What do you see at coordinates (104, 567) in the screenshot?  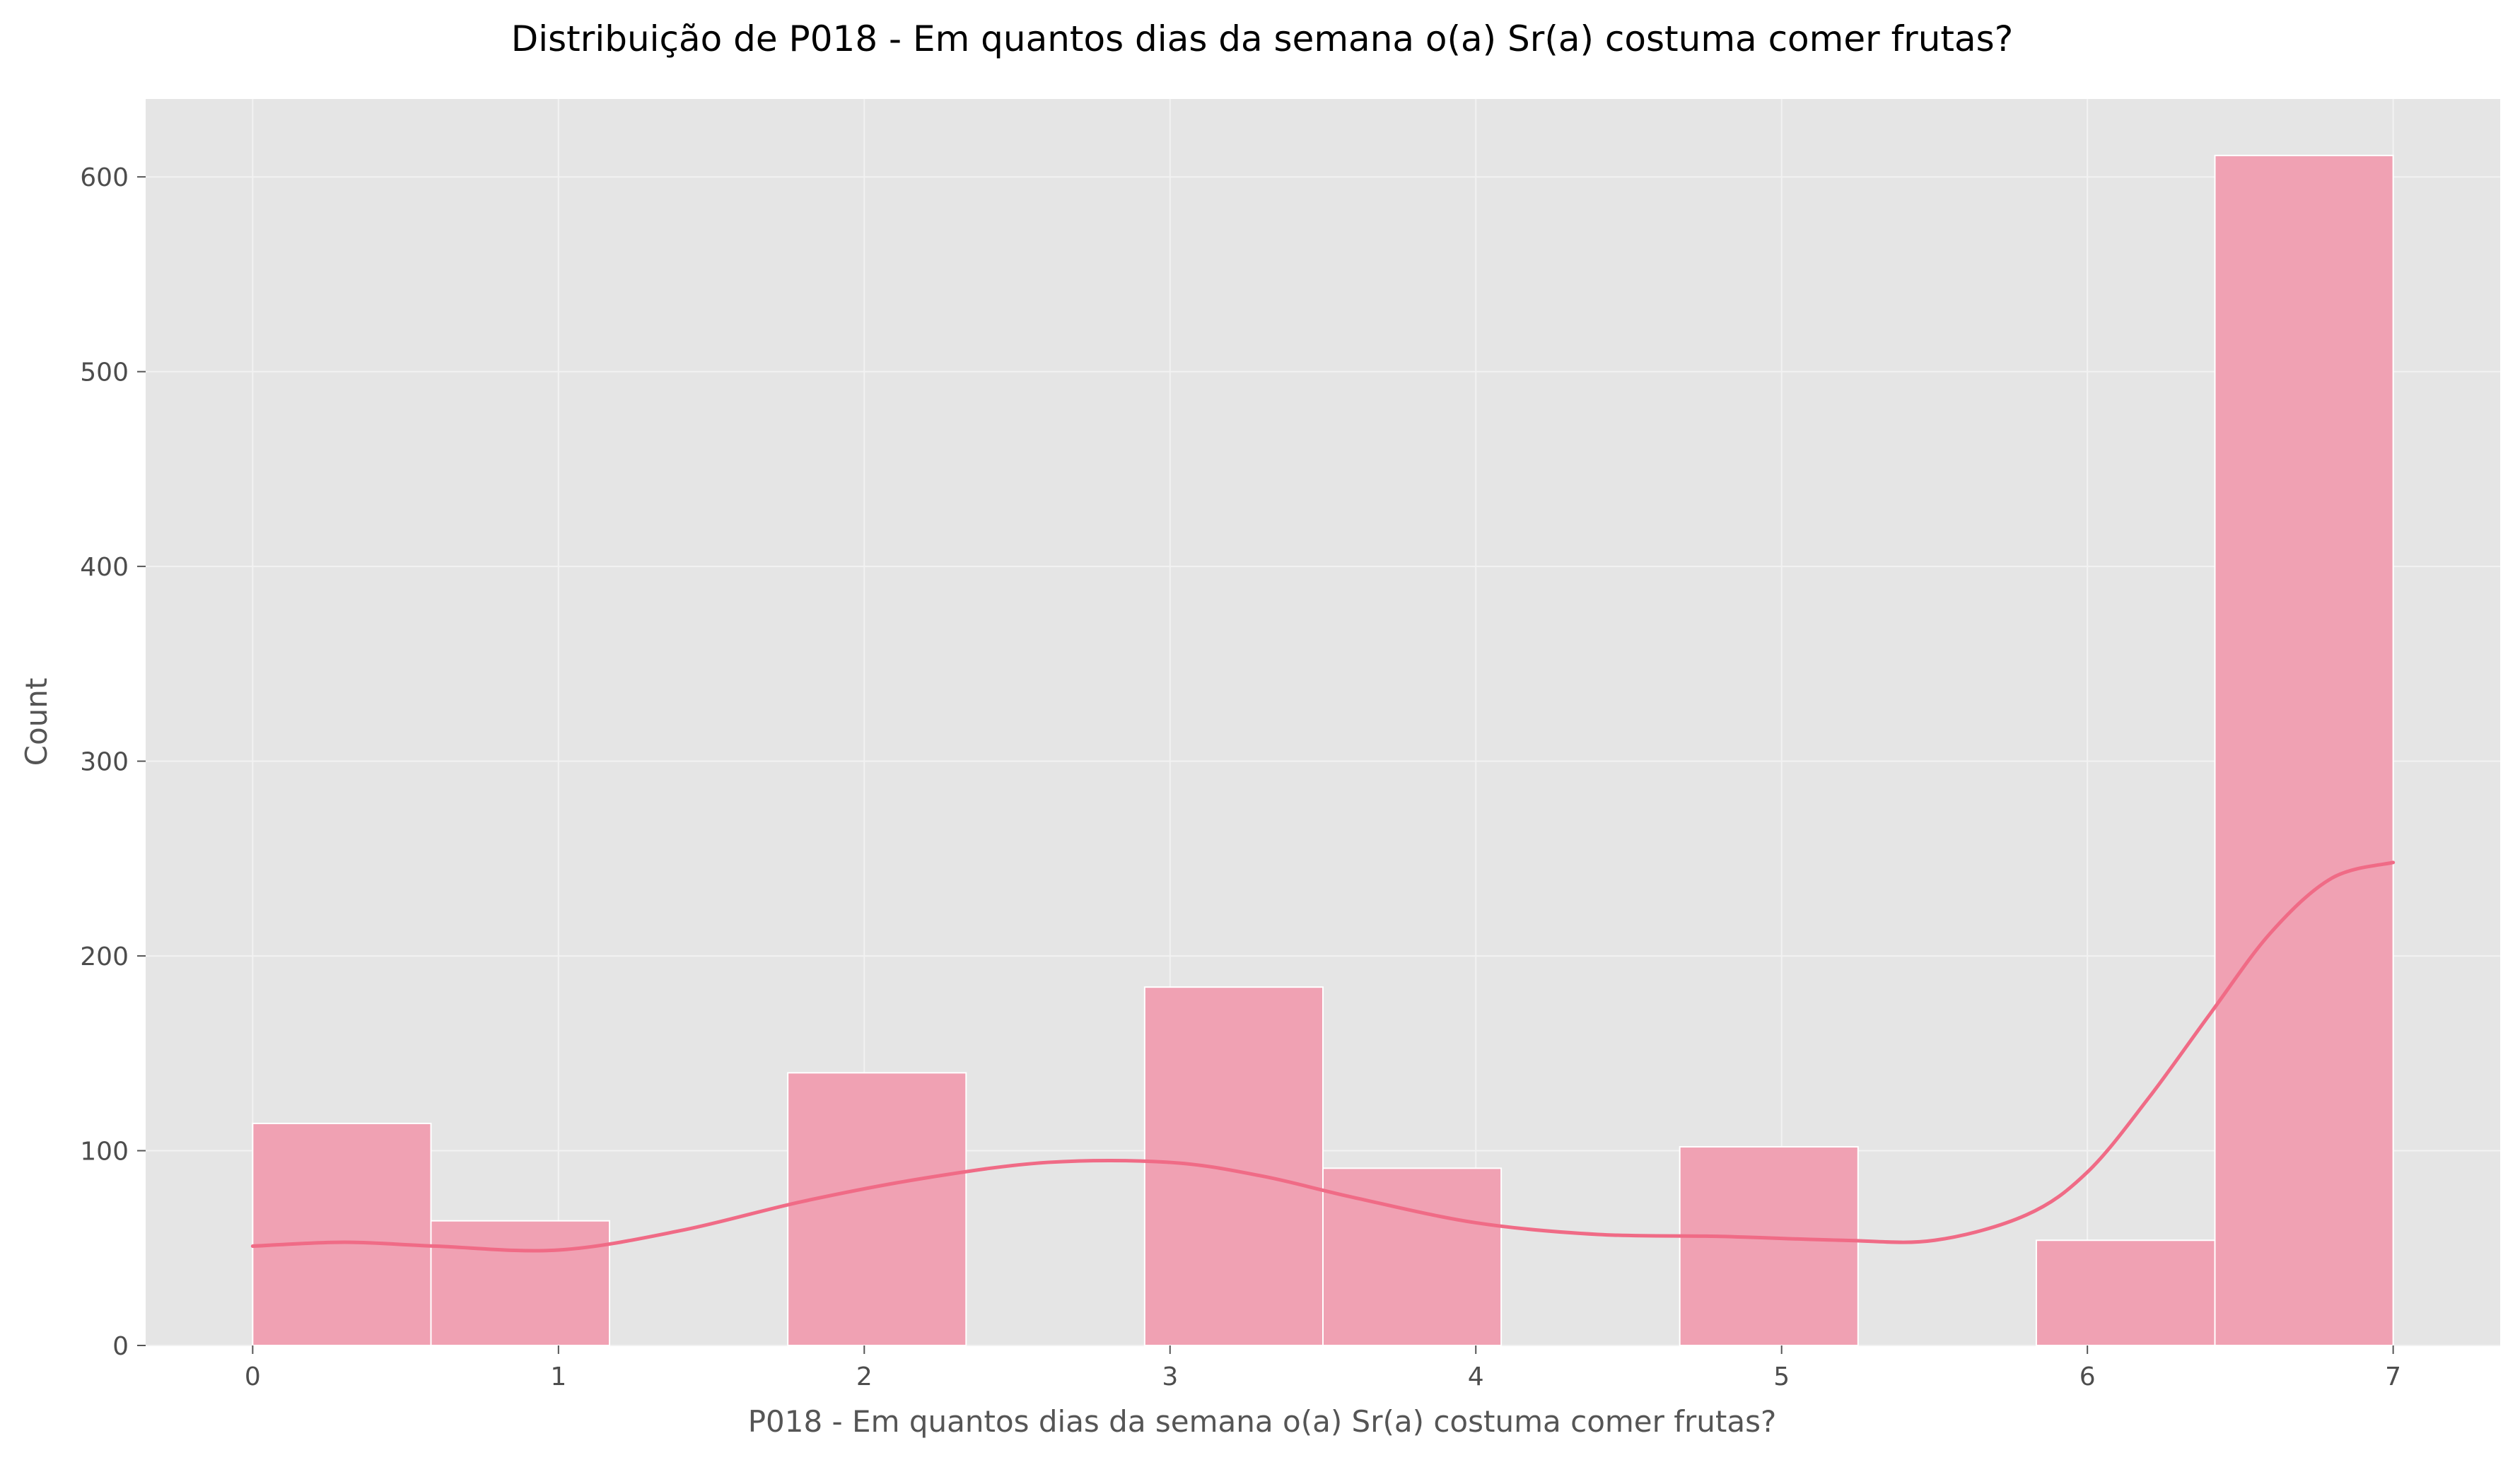 I see `y-tick-label: 400` at bounding box center [104, 567].